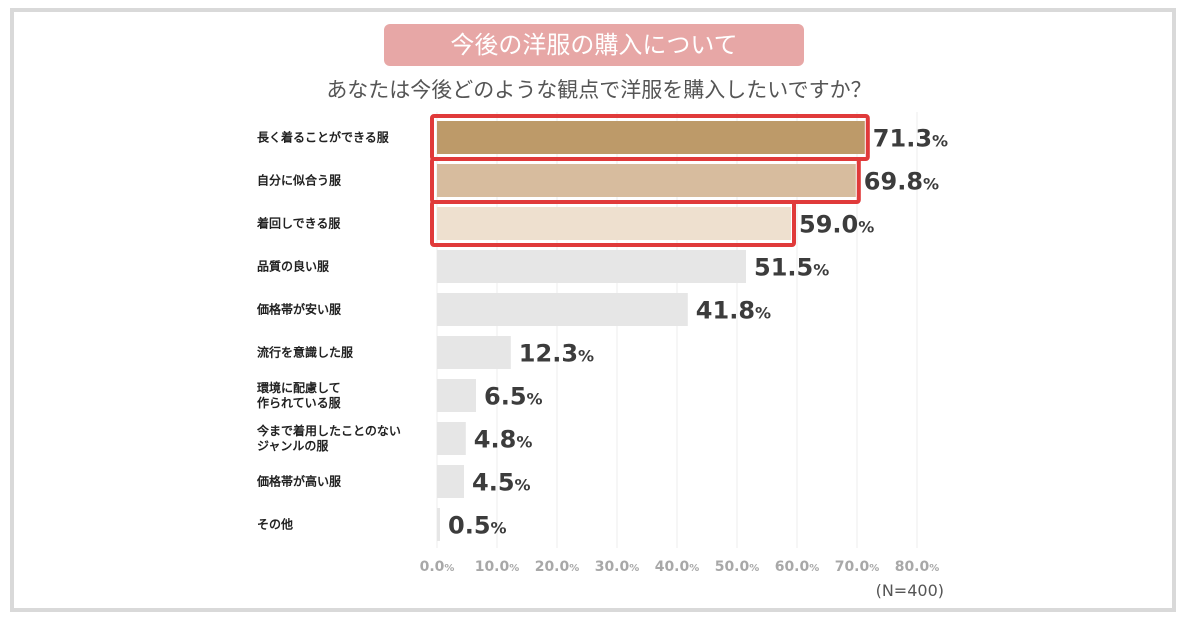  Describe the element at coordinates (556, 354) in the screenshot. I see `value-label: 12.3%` at that location.